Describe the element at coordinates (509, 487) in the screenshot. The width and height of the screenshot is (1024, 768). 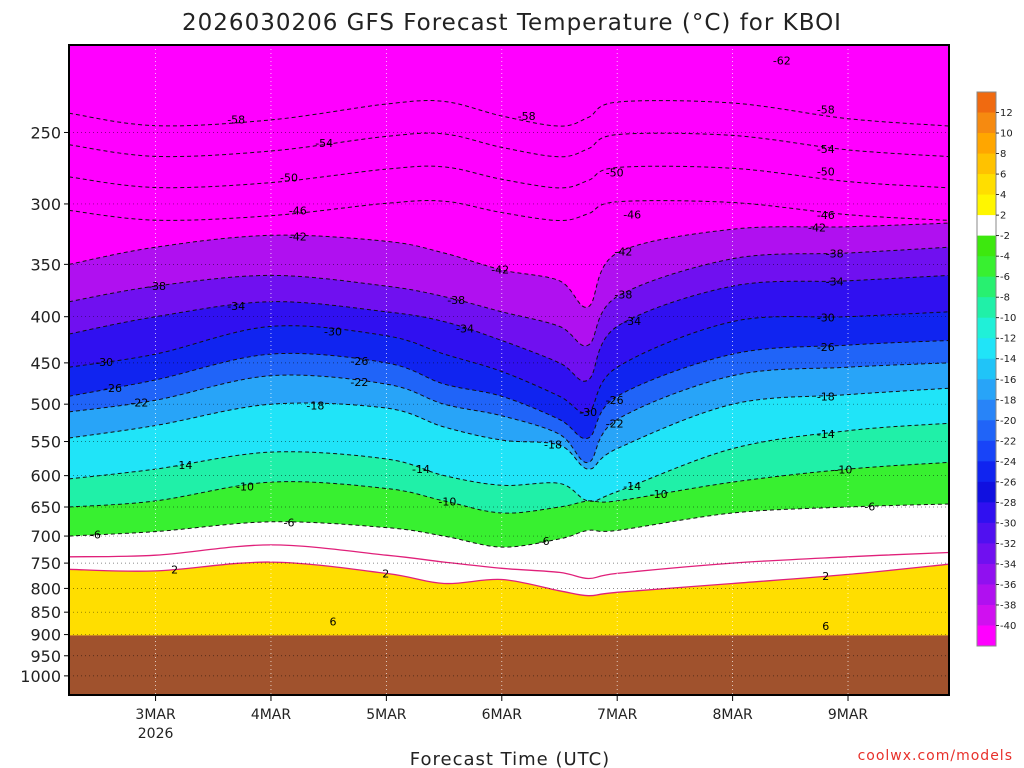
I see `isotherm-line-minus10` at that location.